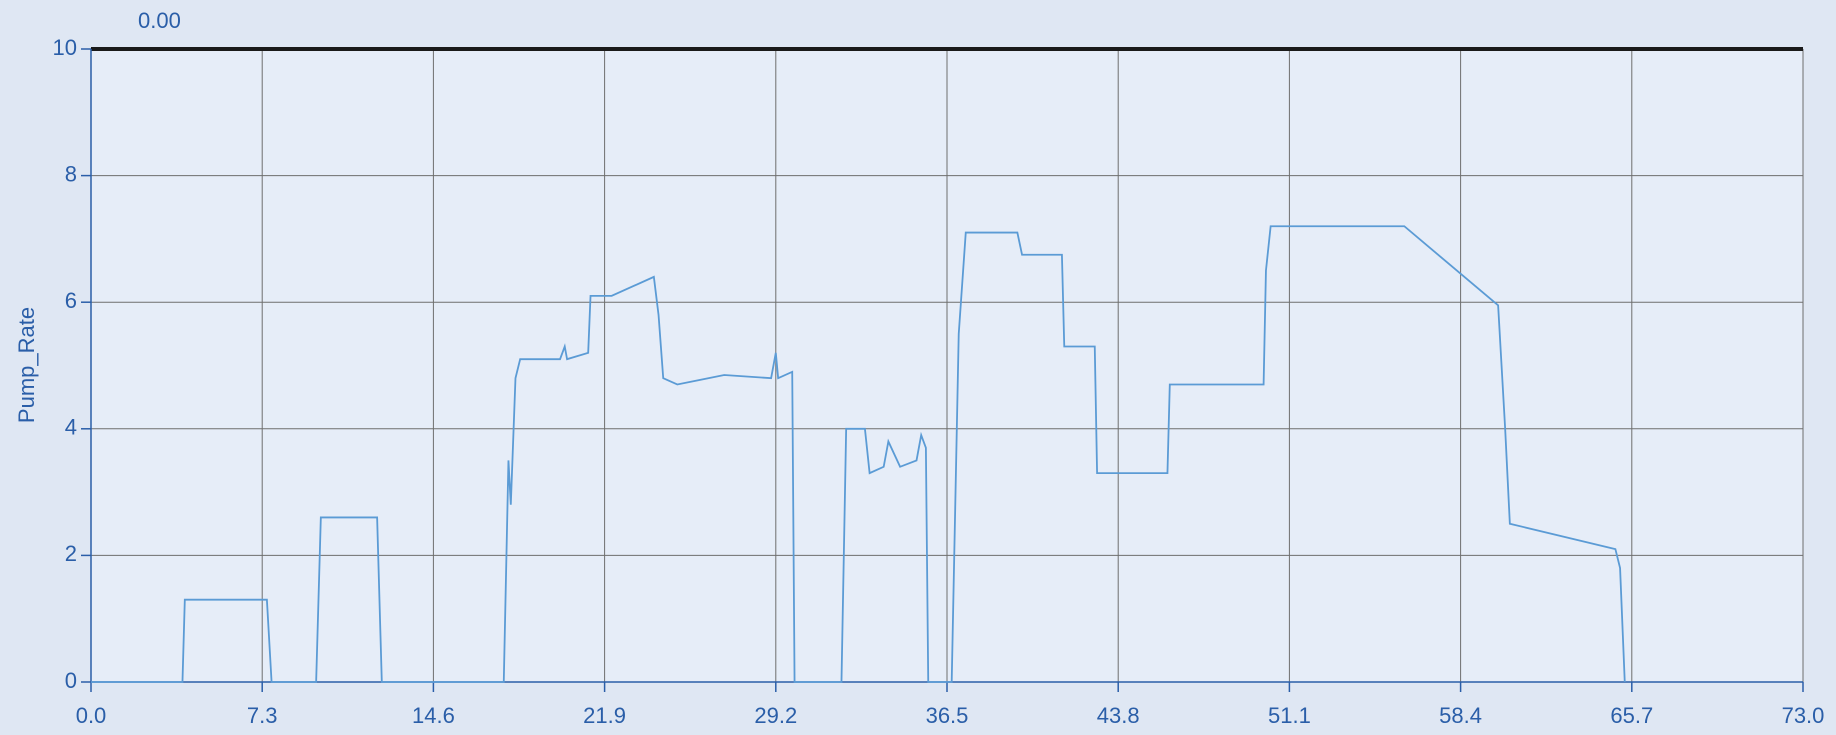  What do you see at coordinates (433, 715) in the screenshot?
I see `x-tick-label: 14.6` at bounding box center [433, 715].